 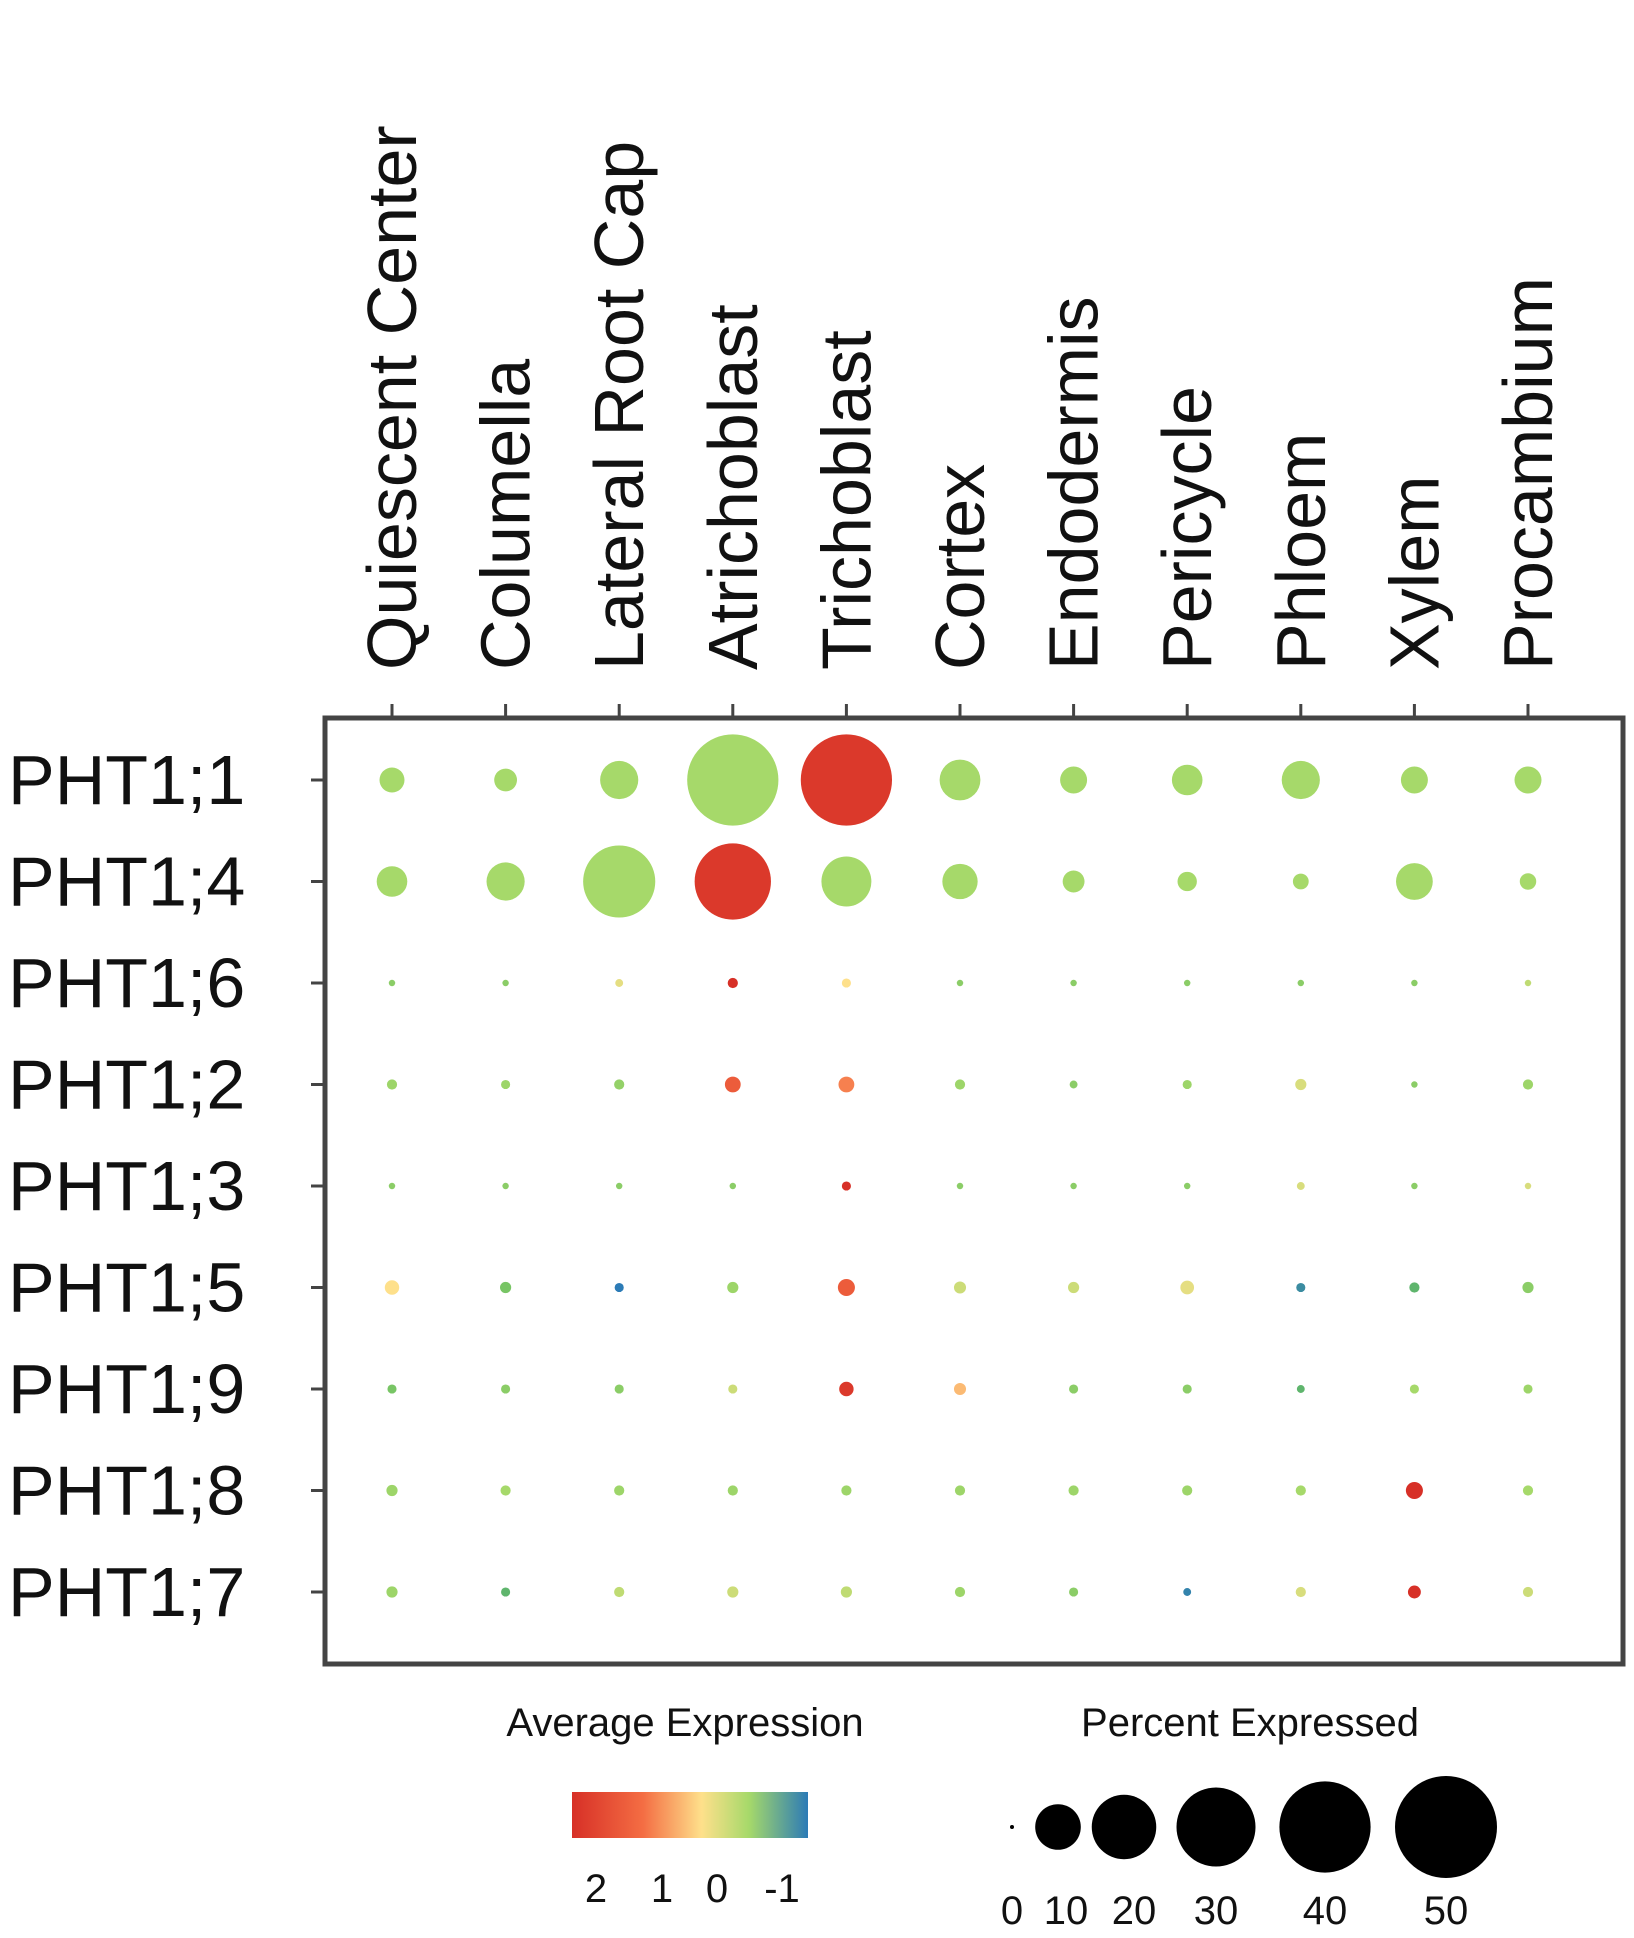 What do you see at coordinates (1066, 1911) in the screenshot?
I see `size-legend-tick: 10` at bounding box center [1066, 1911].